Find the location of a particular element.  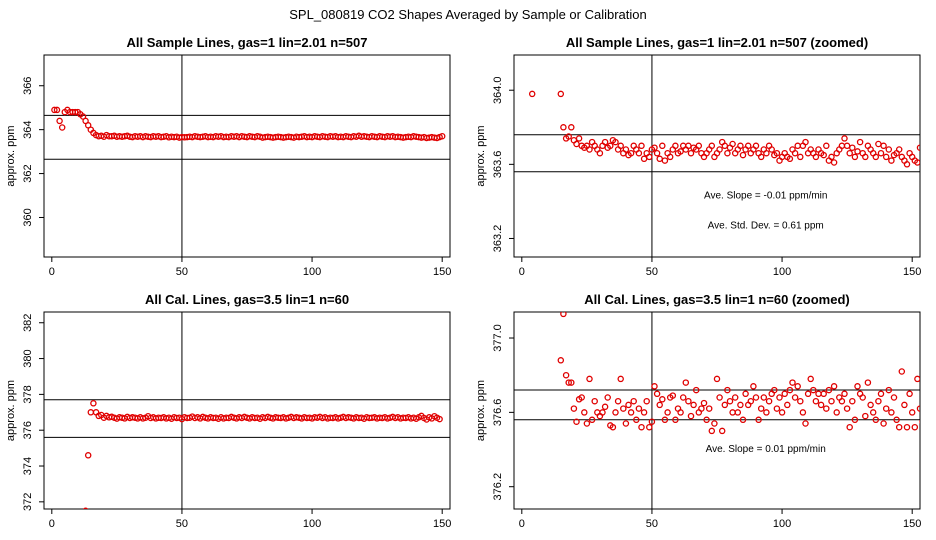

y-tick-label: 376.2 is located at coordinates (498, 487).